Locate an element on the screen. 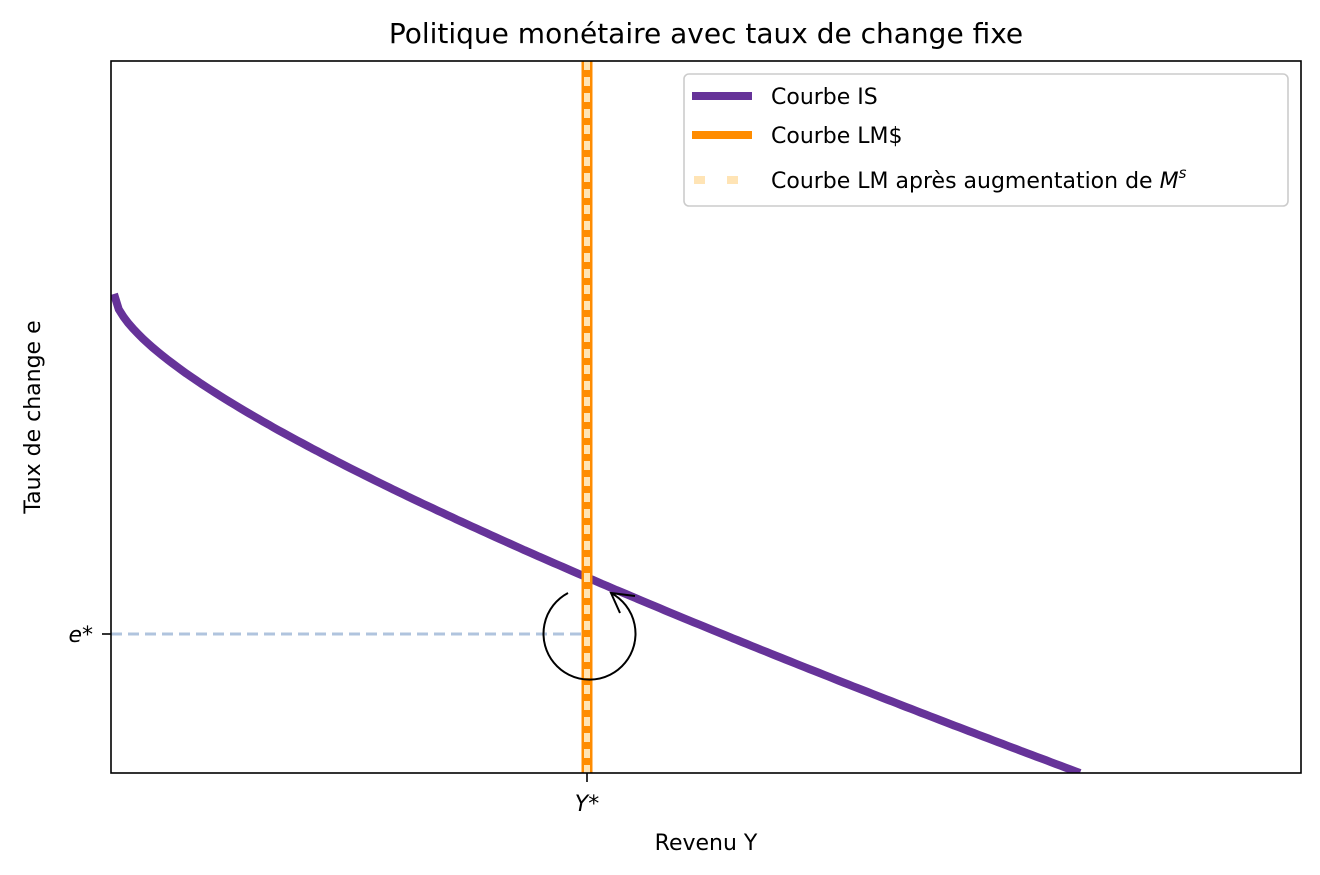 The image size is (1320, 875). y-axis-label: Taux de change e is located at coordinates (33, 417).